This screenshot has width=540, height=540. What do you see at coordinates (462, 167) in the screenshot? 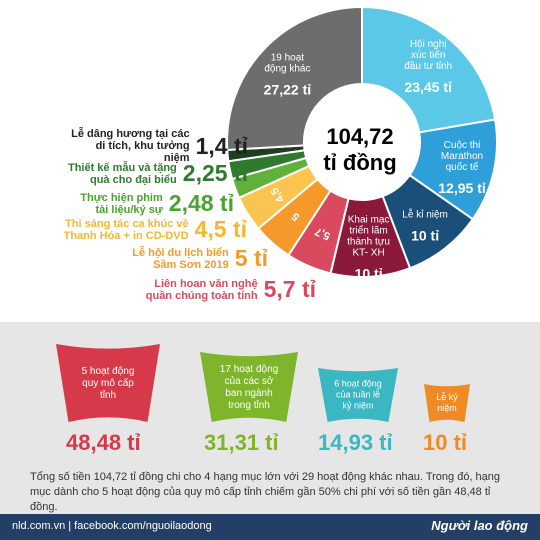
I see `pie-slice-label-text-1-2: quốc tế` at bounding box center [462, 167].